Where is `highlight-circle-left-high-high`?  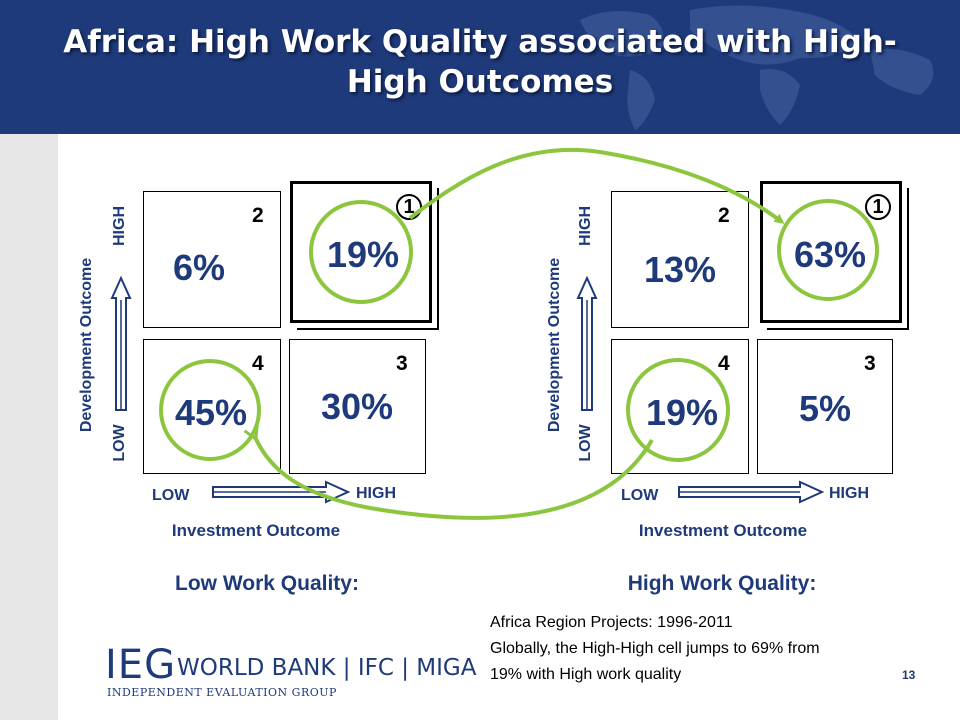
highlight-circle-left-high-high is located at coordinates (361, 252).